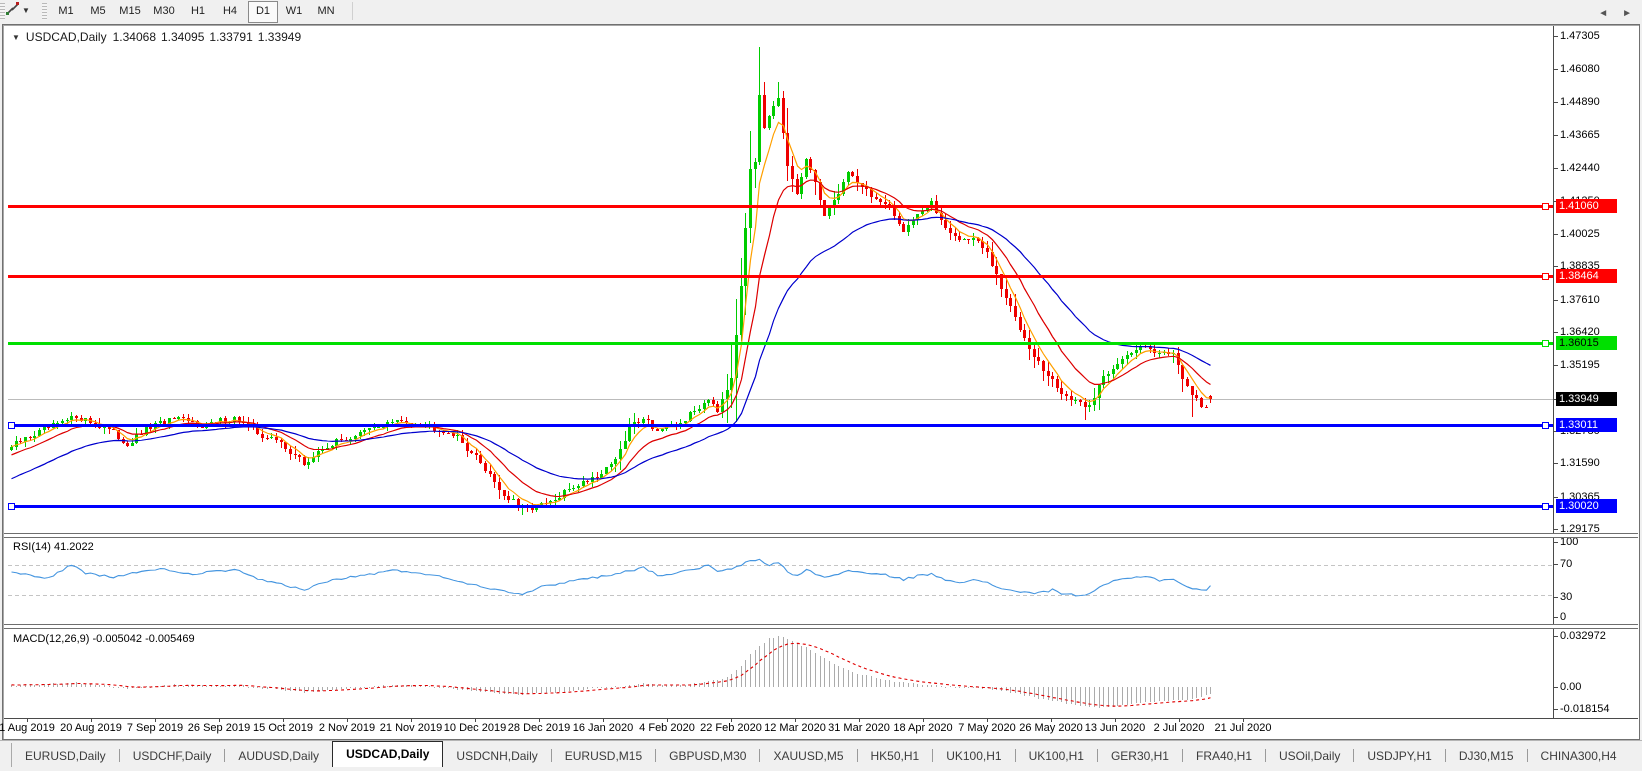 The height and width of the screenshot is (771, 1642). Describe the element at coordinates (65, 756) in the screenshot. I see `chart-tab-eurusd-daily: EURUSD,Daily` at that location.